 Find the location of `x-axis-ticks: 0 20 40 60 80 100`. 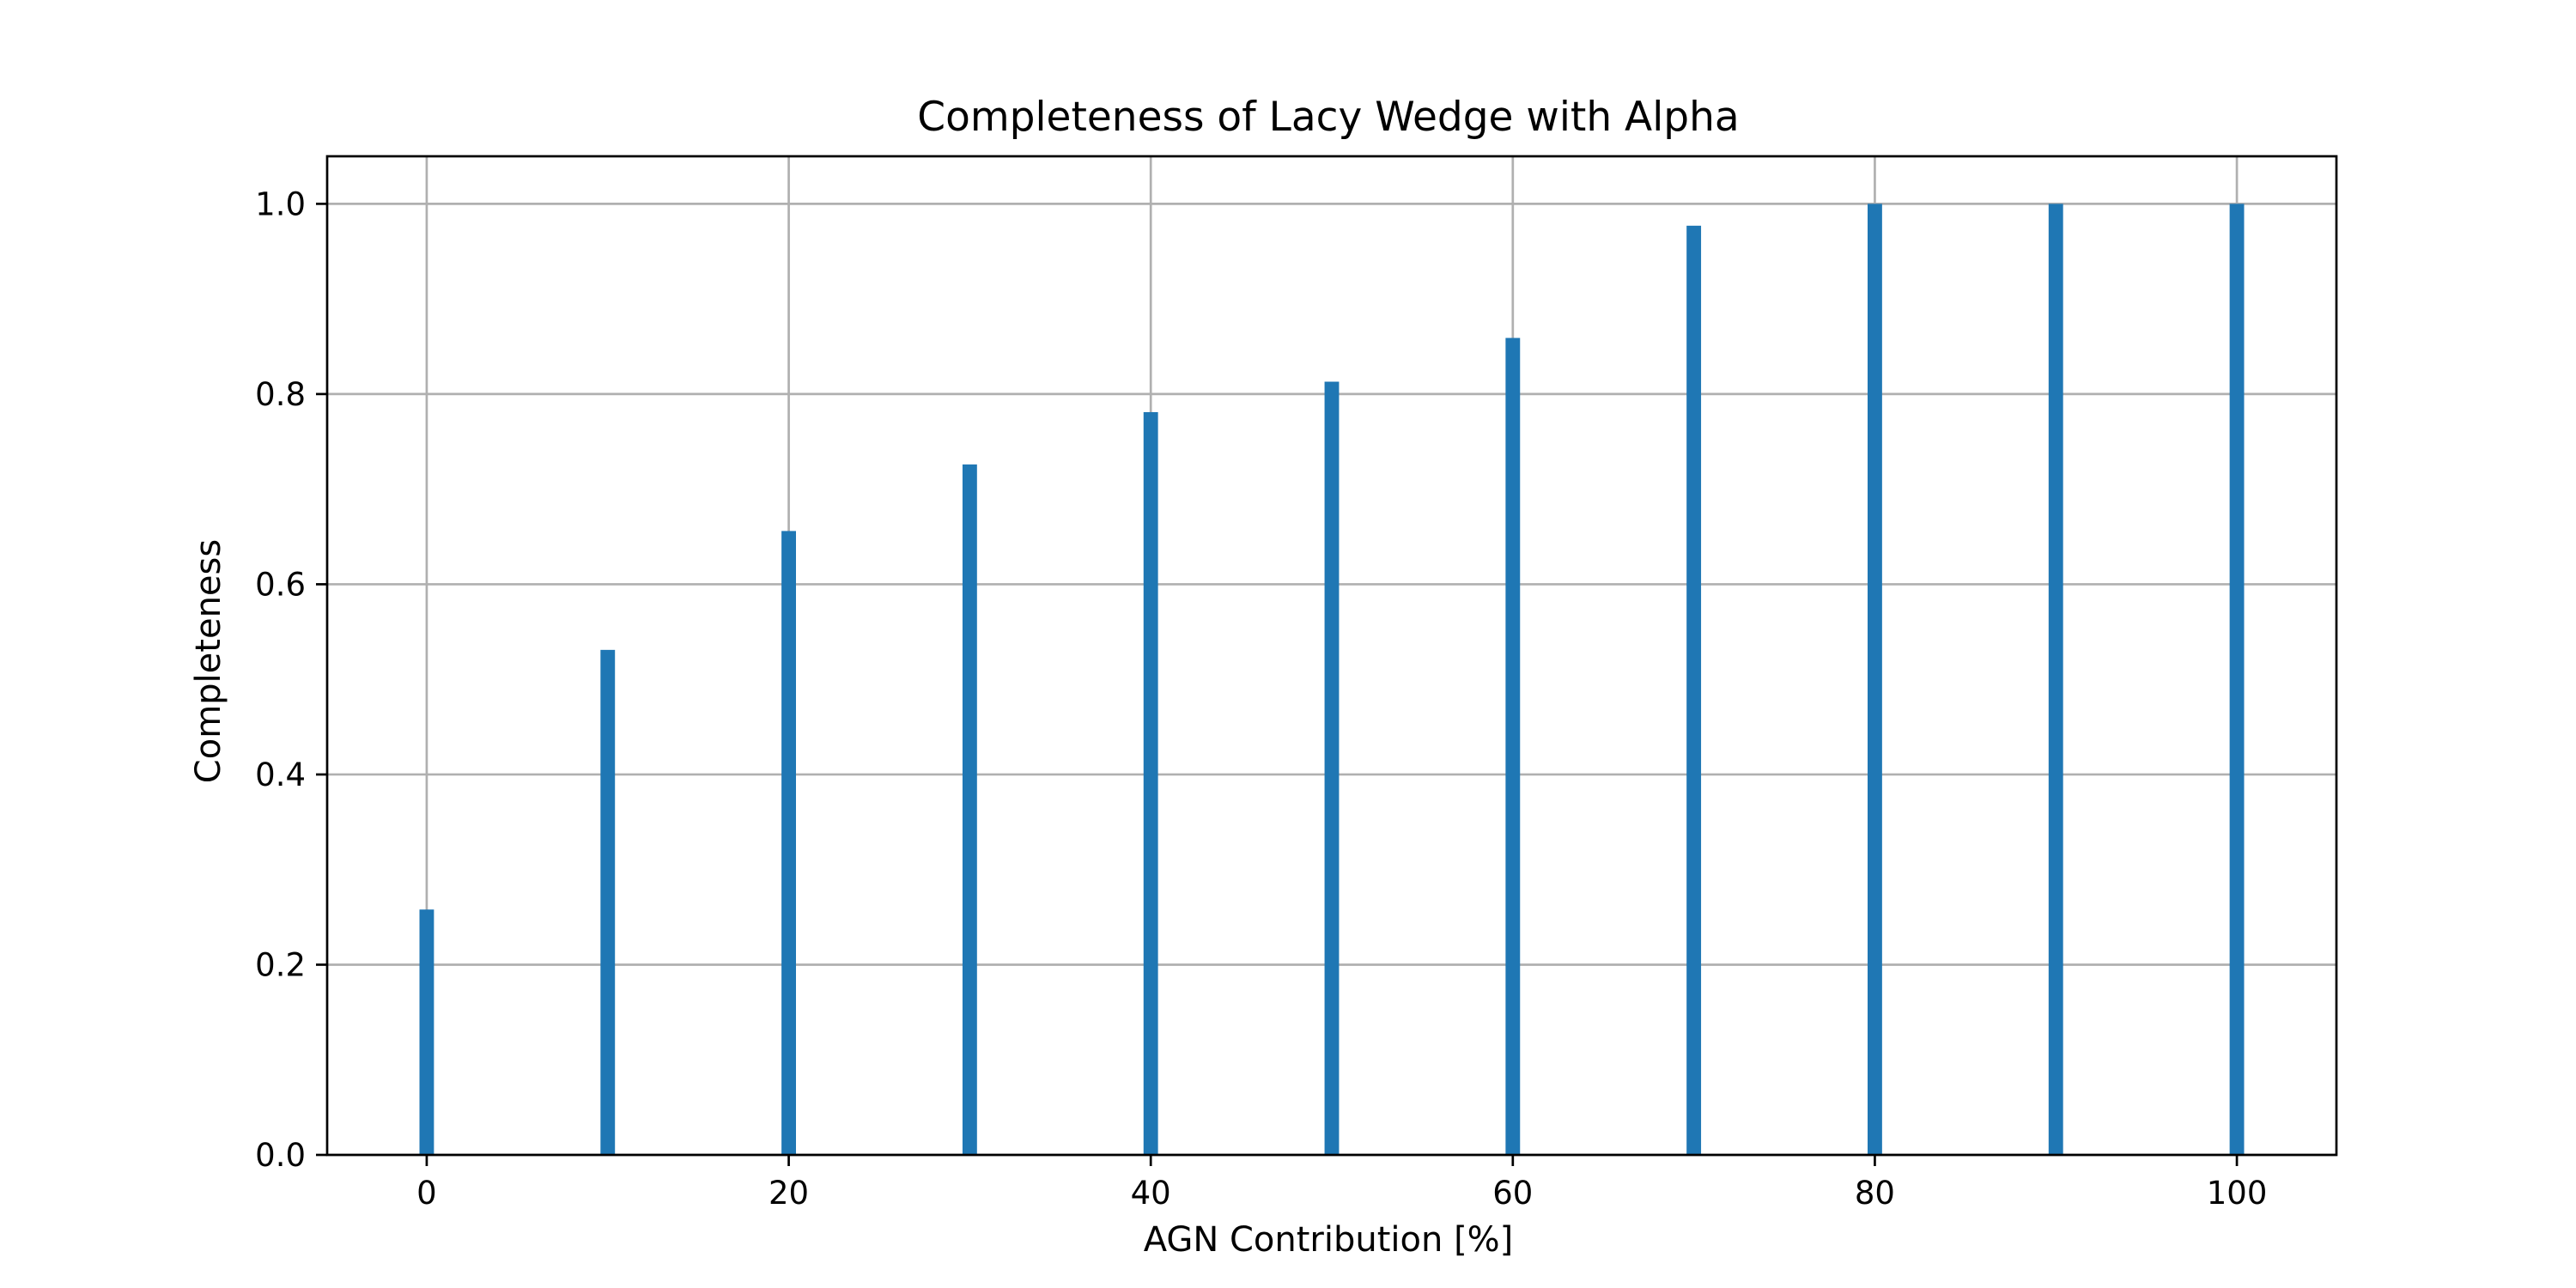

x-axis-ticks: 0 20 40 60 80 100 is located at coordinates (1341, 1184).